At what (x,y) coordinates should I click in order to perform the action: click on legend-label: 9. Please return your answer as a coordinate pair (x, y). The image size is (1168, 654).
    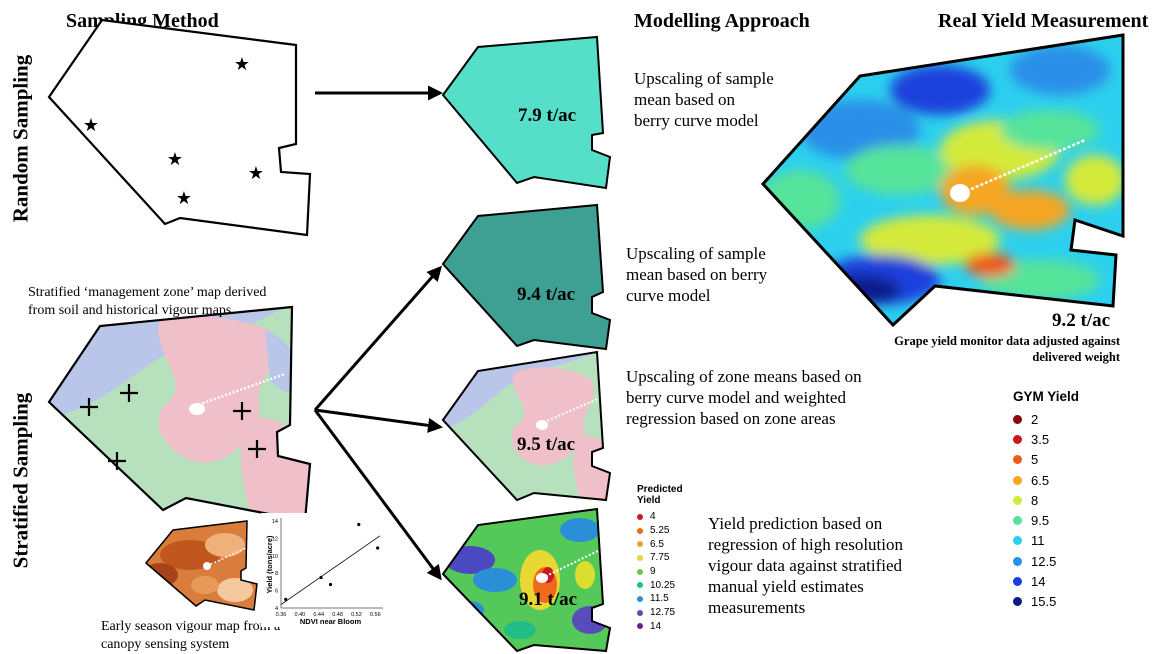
    Looking at the image, I should click on (653, 572).